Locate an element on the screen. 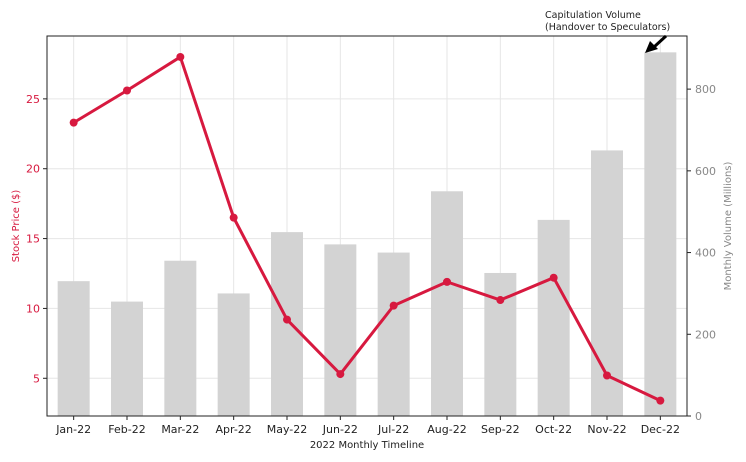 Image resolution: width=746 pixels, height=462 pixels. x-tick-label: Apr-22 is located at coordinates (234, 429).